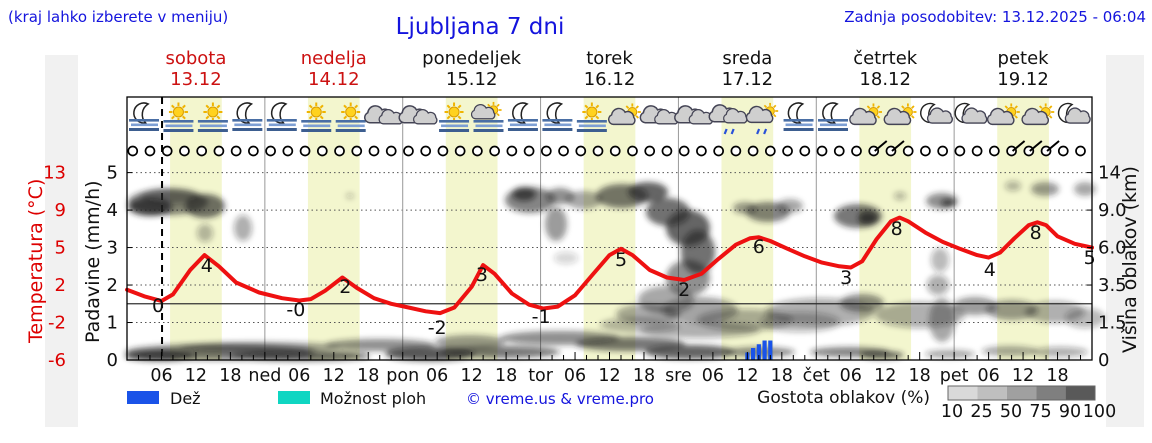 The height and width of the screenshot is (443, 1152). I want to click on last-update-text: Zadnja posodobitev: 13.12.2025 - 06:04, so click(995, 17).